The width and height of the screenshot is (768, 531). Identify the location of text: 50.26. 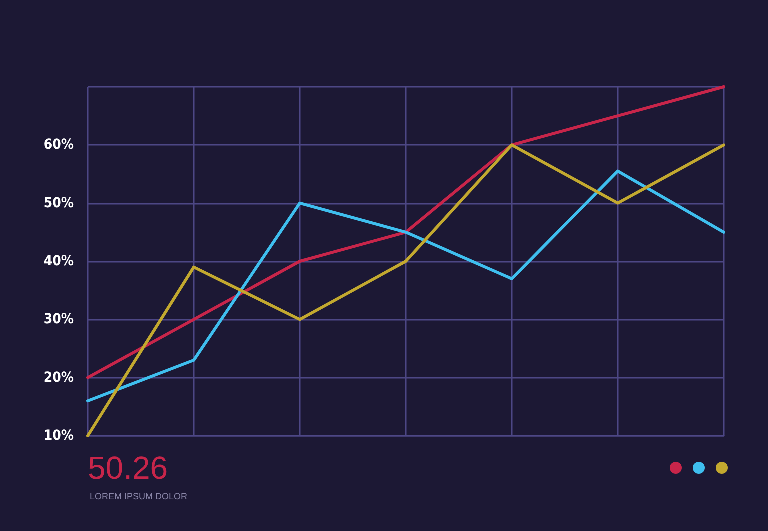
(128, 468).